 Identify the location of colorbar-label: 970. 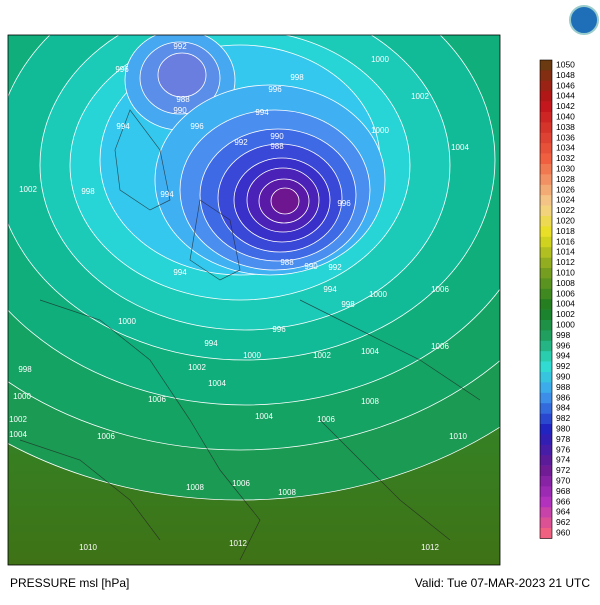
(563, 480).